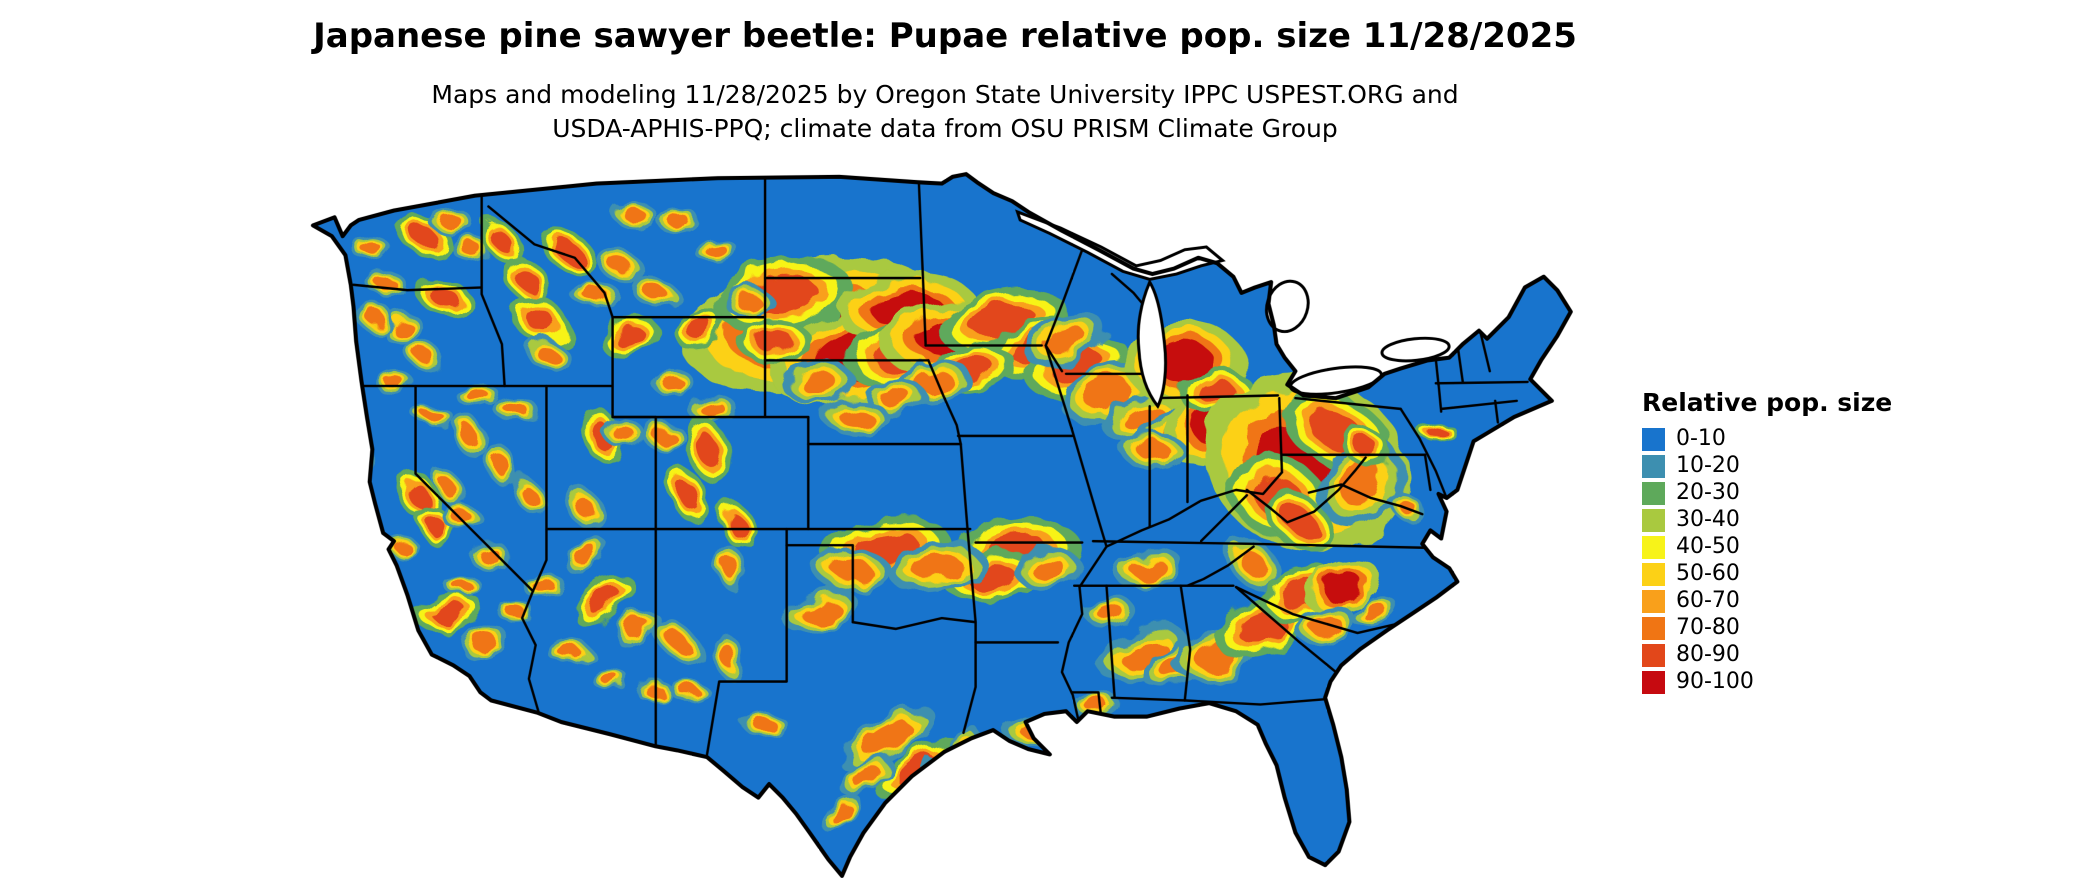 The image size is (2100, 892). I want to click on legend-label: 40-50, so click(1708, 546).